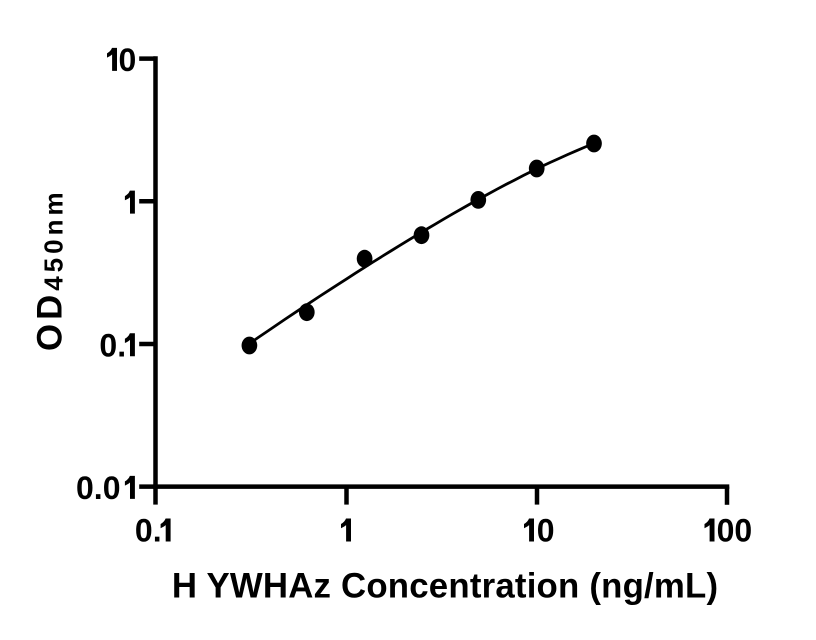  What do you see at coordinates (98, 488) in the screenshot?
I see `svg-text: 0.0` at bounding box center [98, 488].